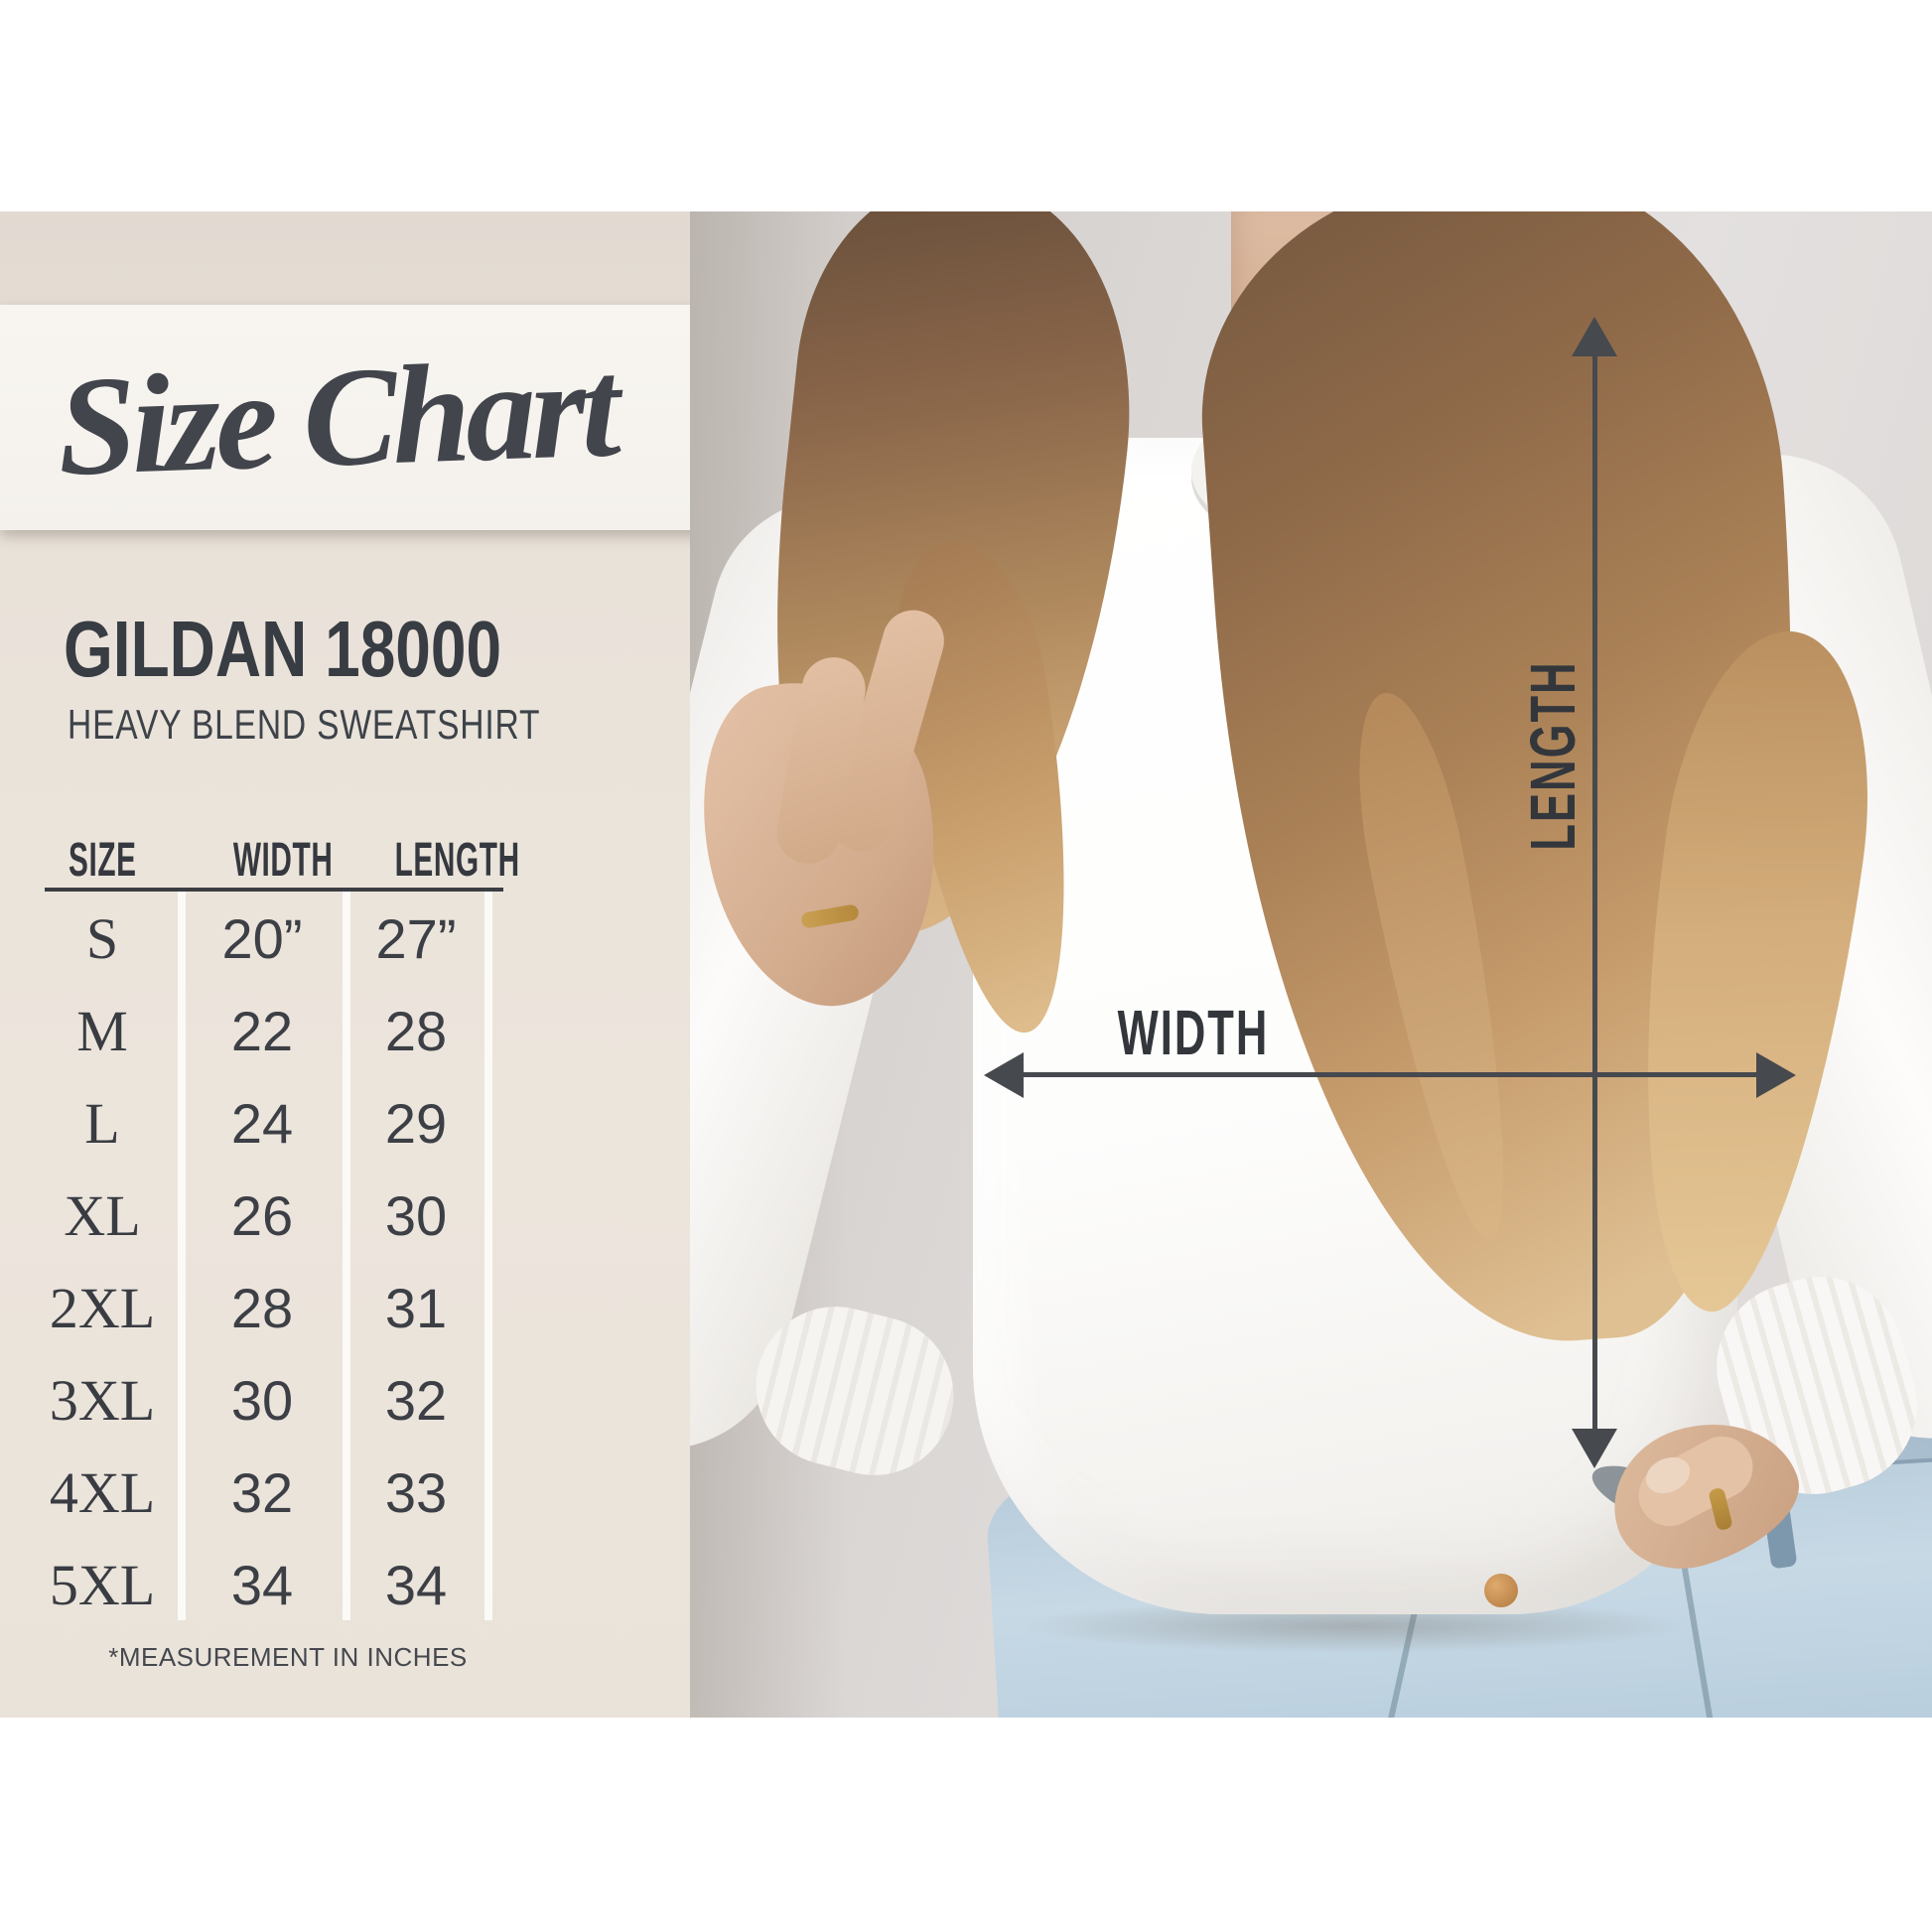 Image resolution: width=1932 pixels, height=1932 pixels. What do you see at coordinates (1594, 1448) in the screenshot?
I see `arrowhead-down-icon` at bounding box center [1594, 1448].